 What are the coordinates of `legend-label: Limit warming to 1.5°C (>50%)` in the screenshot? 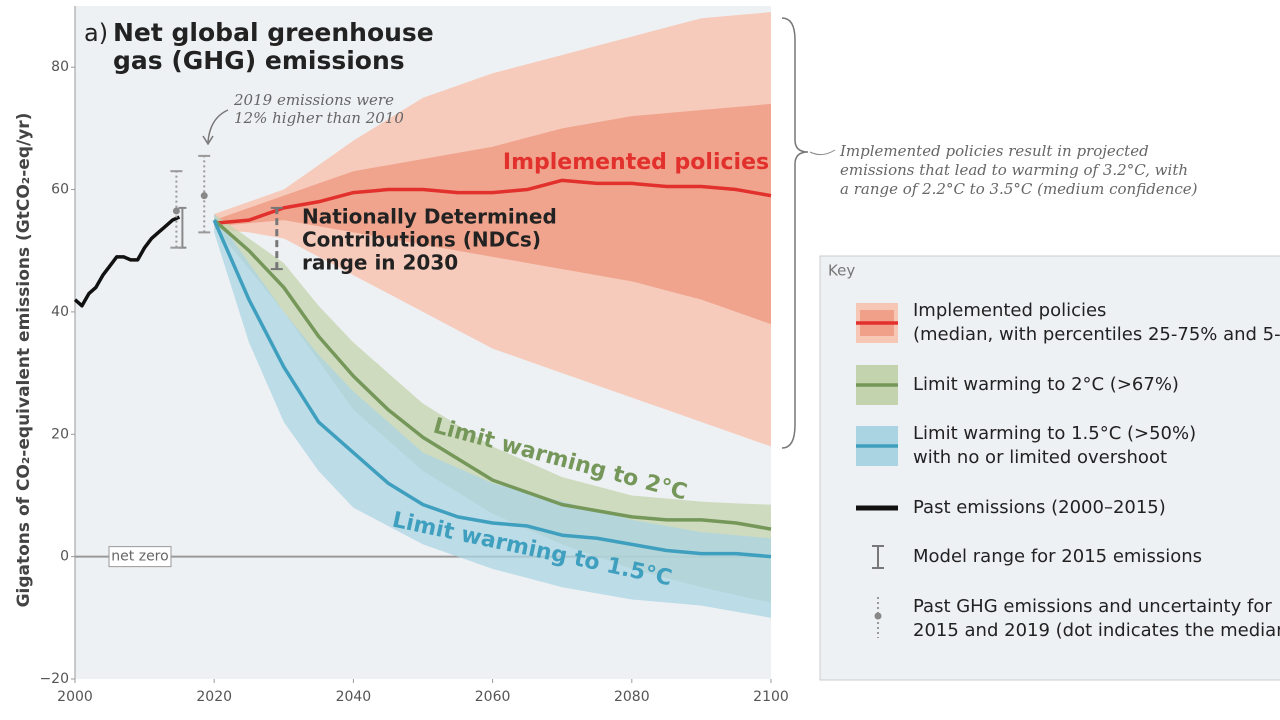 It's located at (1054, 433).